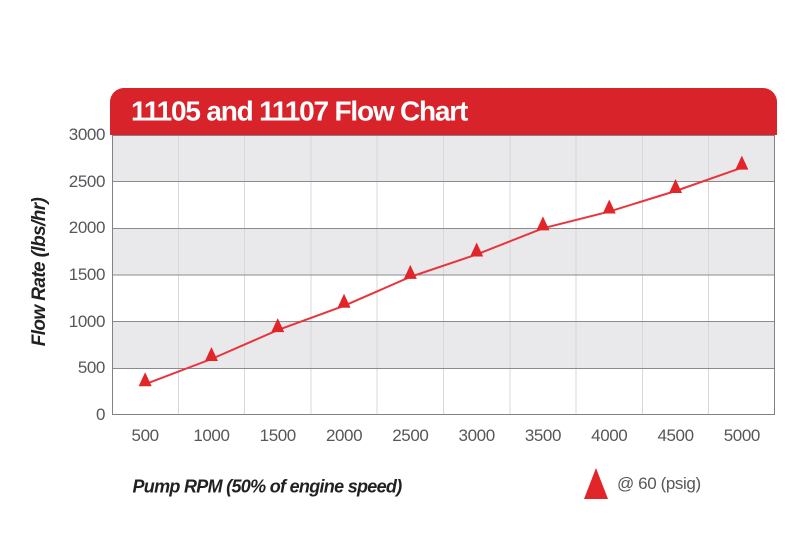 The height and width of the screenshot is (554, 800). I want to click on chart-title-banner: 11105 and 11107 Flow Chart, so click(443, 111).